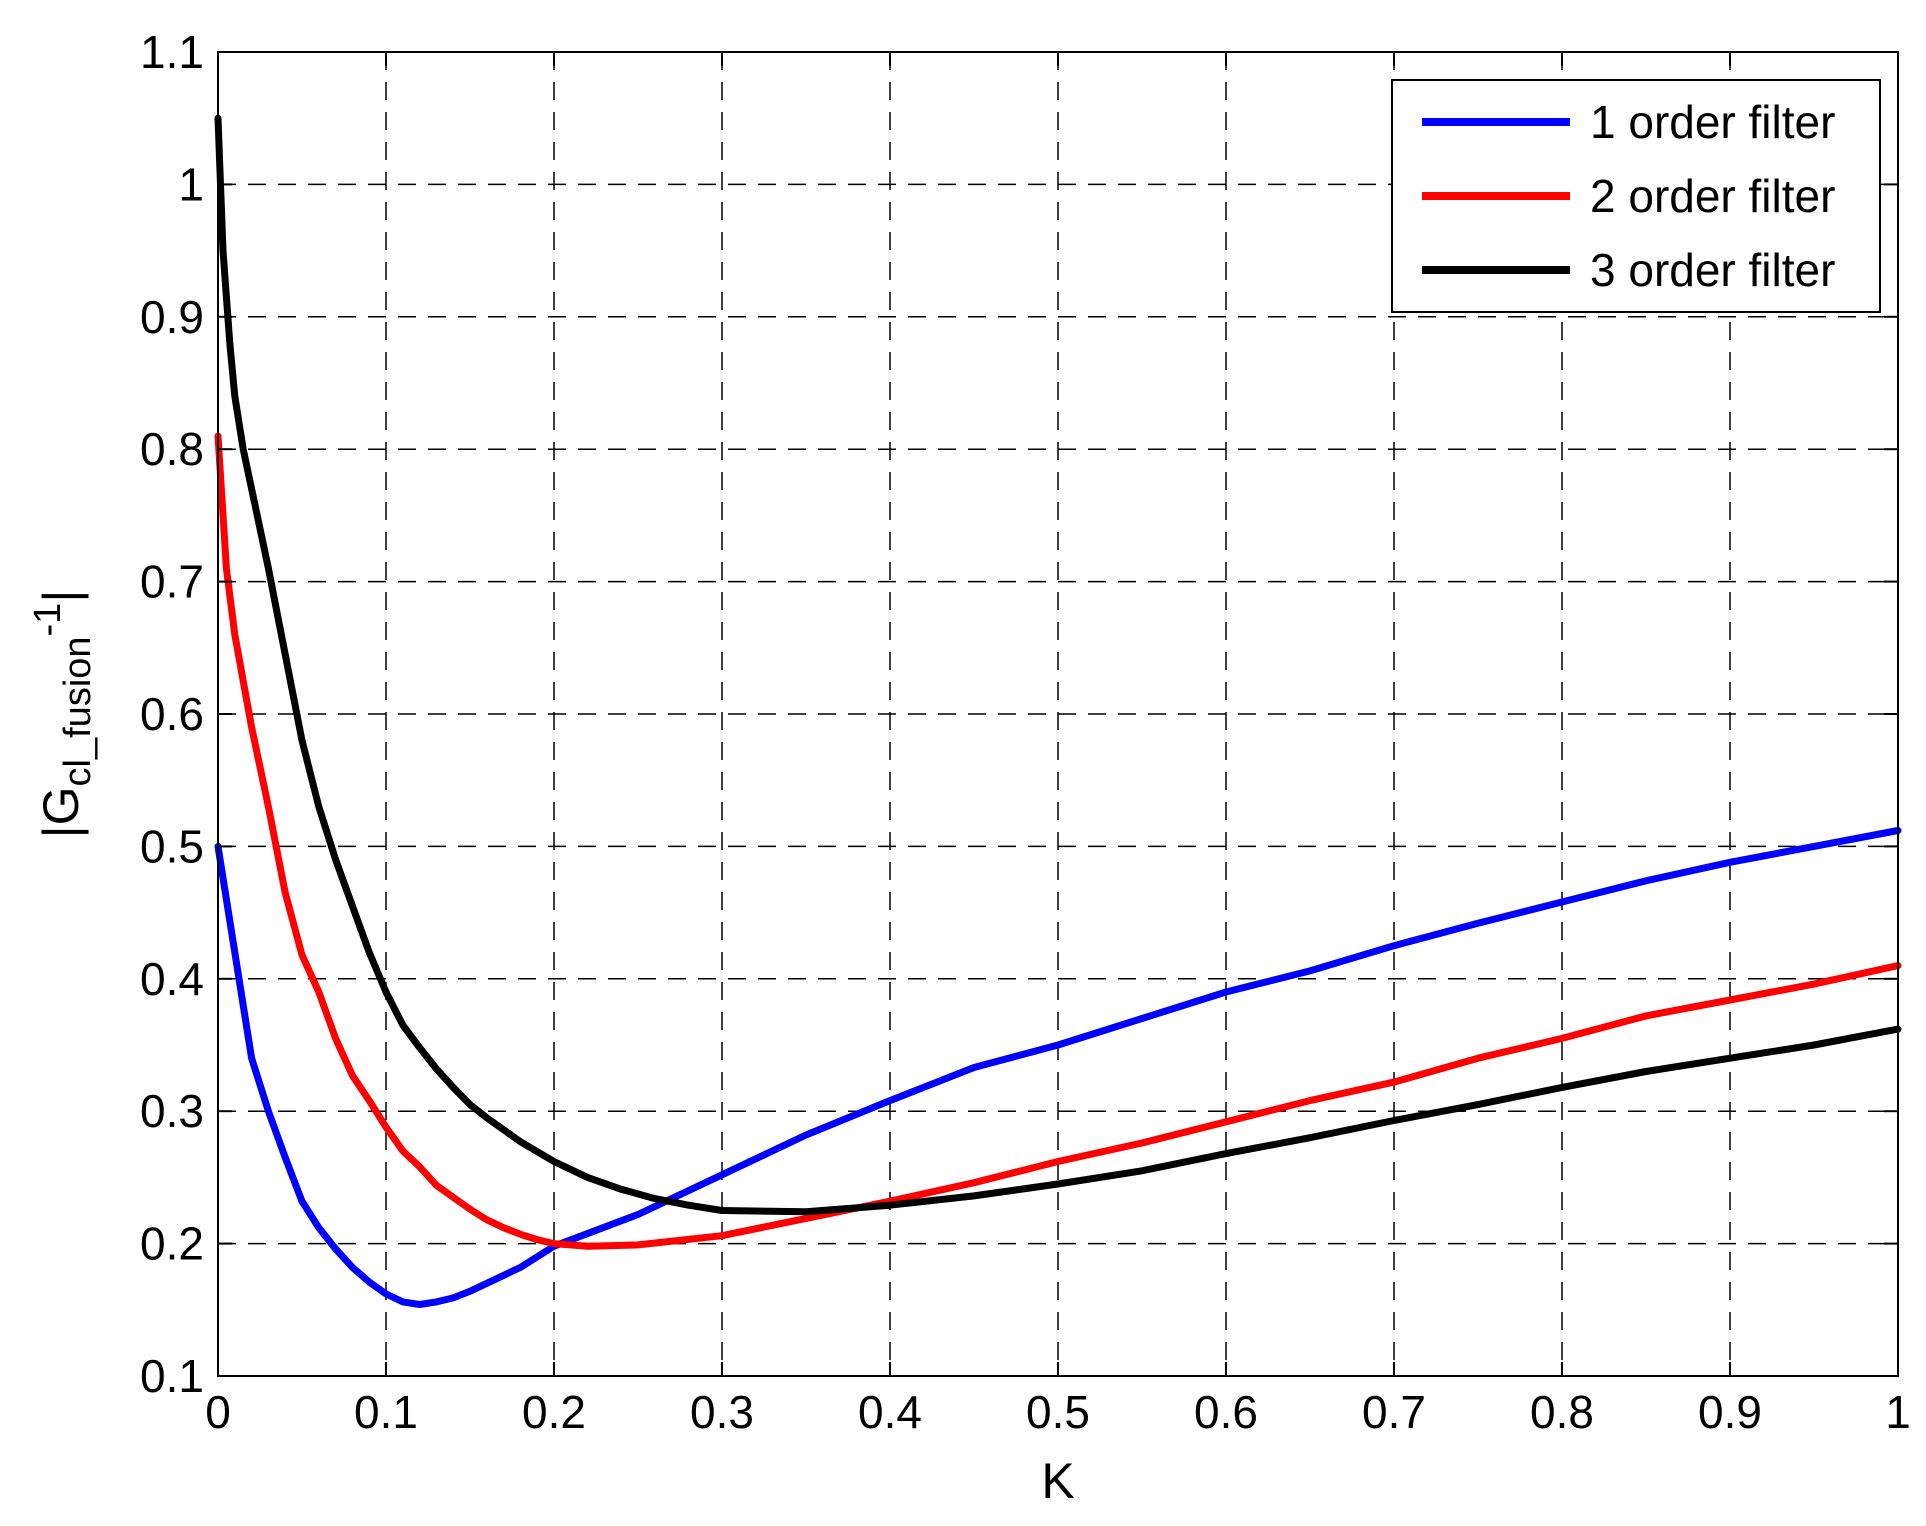  I want to click on legend-label: 1 order filter, so click(1712, 122).